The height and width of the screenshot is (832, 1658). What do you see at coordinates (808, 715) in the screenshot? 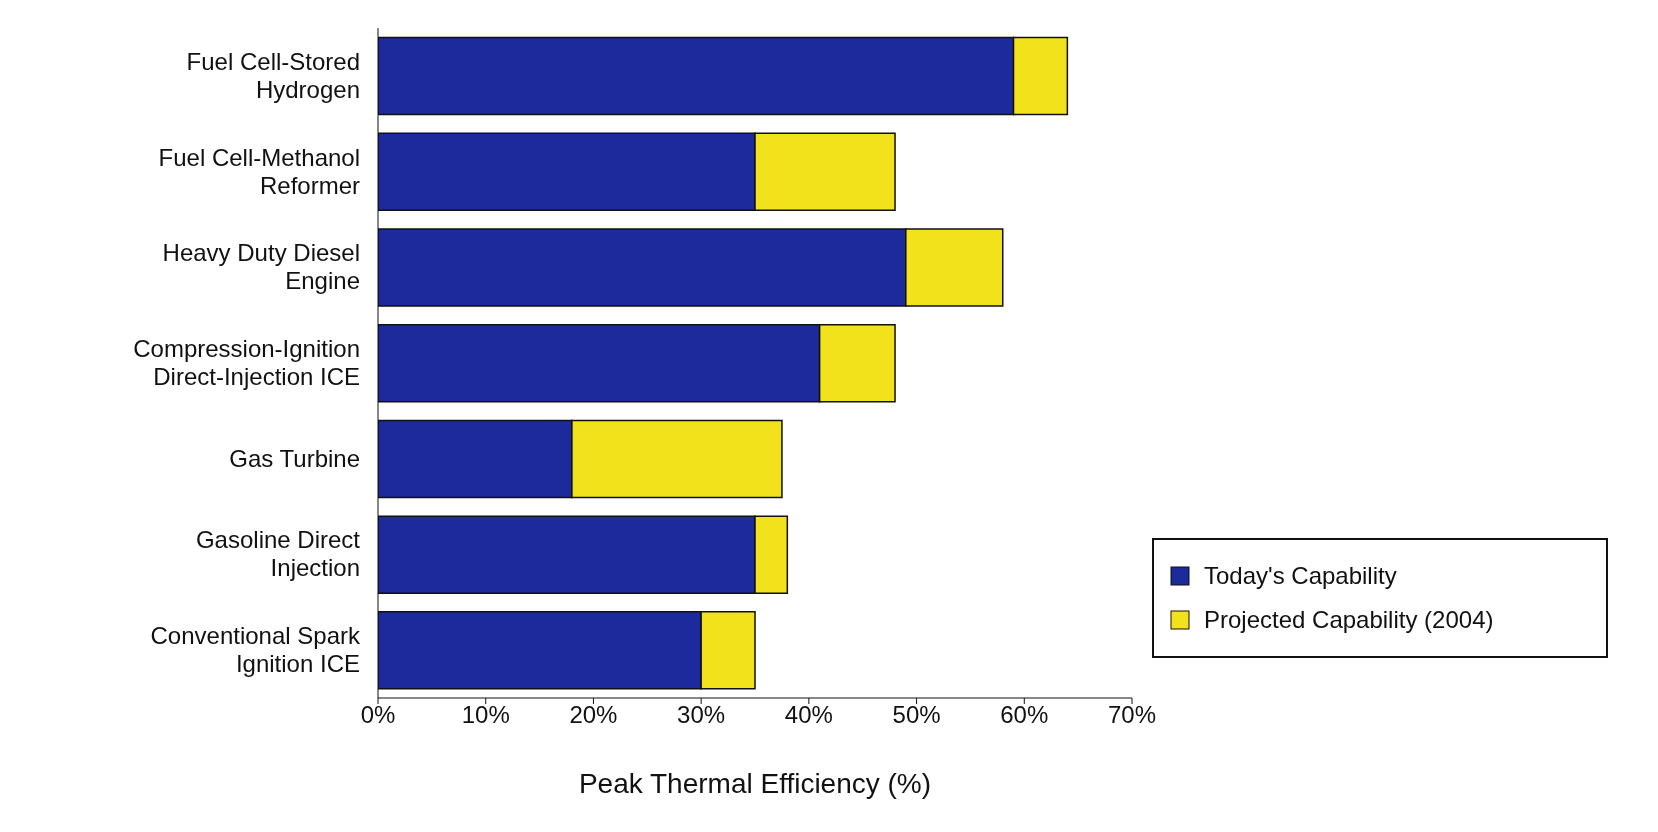
I see `x-tick-label: 40%` at bounding box center [808, 715].